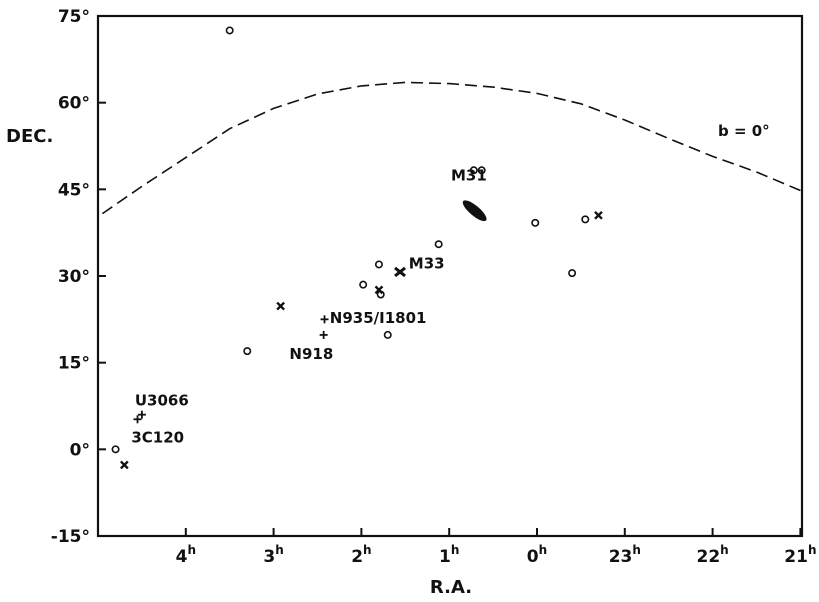 The height and width of the screenshot is (602, 819). Describe the element at coordinates (474, 211) in the screenshot. I see `m31-galaxy-symbol` at that location.